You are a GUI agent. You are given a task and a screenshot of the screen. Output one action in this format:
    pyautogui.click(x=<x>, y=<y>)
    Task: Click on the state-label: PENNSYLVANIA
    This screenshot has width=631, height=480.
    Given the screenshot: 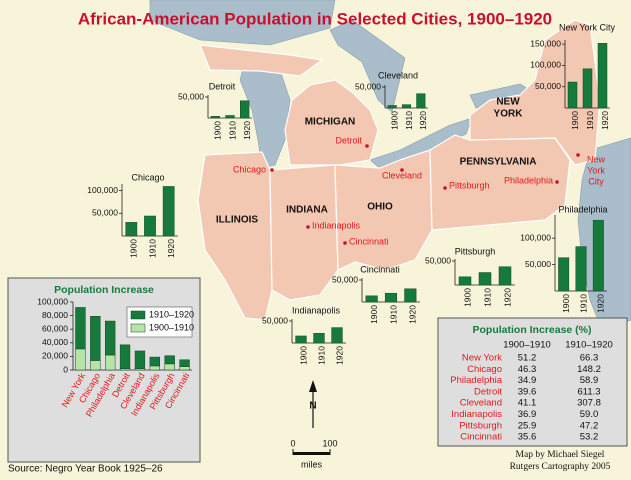 What is the action you would take?
    pyautogui.click(x=498, y=162)
    